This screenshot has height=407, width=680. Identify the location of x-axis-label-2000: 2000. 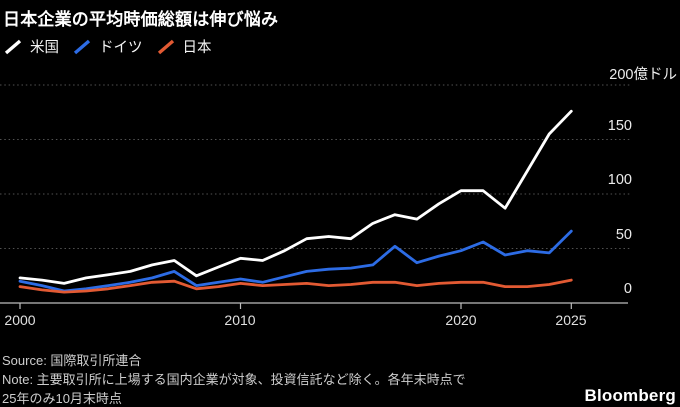
(20, 320).